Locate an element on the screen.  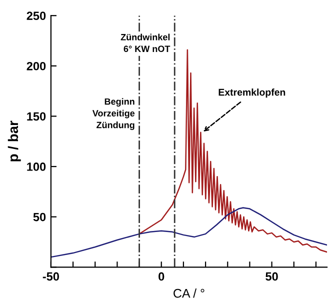
line-series is located at coordinates (189, 232).